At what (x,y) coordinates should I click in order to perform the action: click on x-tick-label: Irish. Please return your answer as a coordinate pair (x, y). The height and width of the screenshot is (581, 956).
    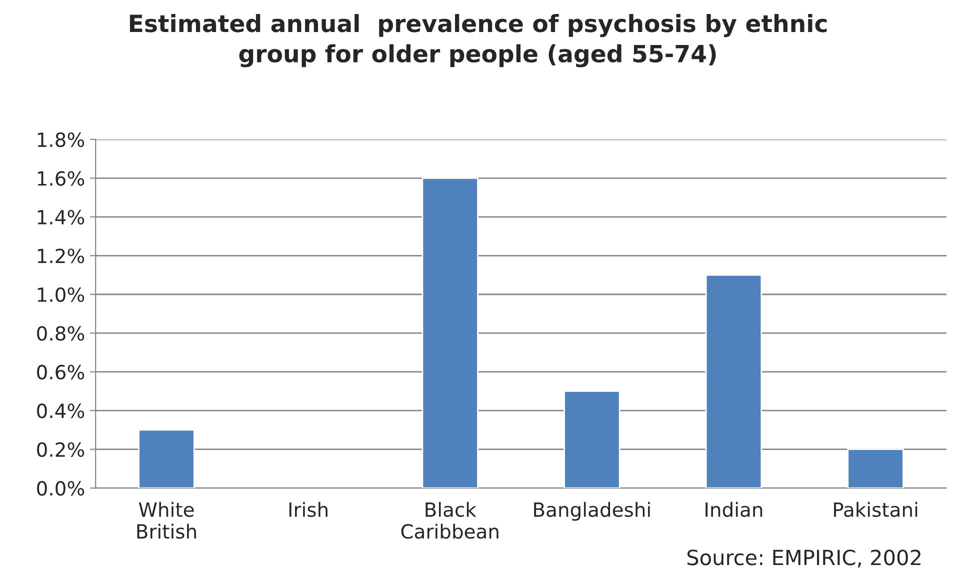
    Looking at the image, I should click on (308, 509).